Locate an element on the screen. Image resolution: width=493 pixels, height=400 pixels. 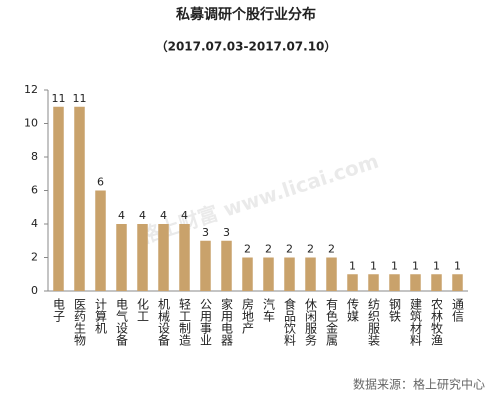
x-tick-label: 纺织服装 is located at coordinates (374, 322).